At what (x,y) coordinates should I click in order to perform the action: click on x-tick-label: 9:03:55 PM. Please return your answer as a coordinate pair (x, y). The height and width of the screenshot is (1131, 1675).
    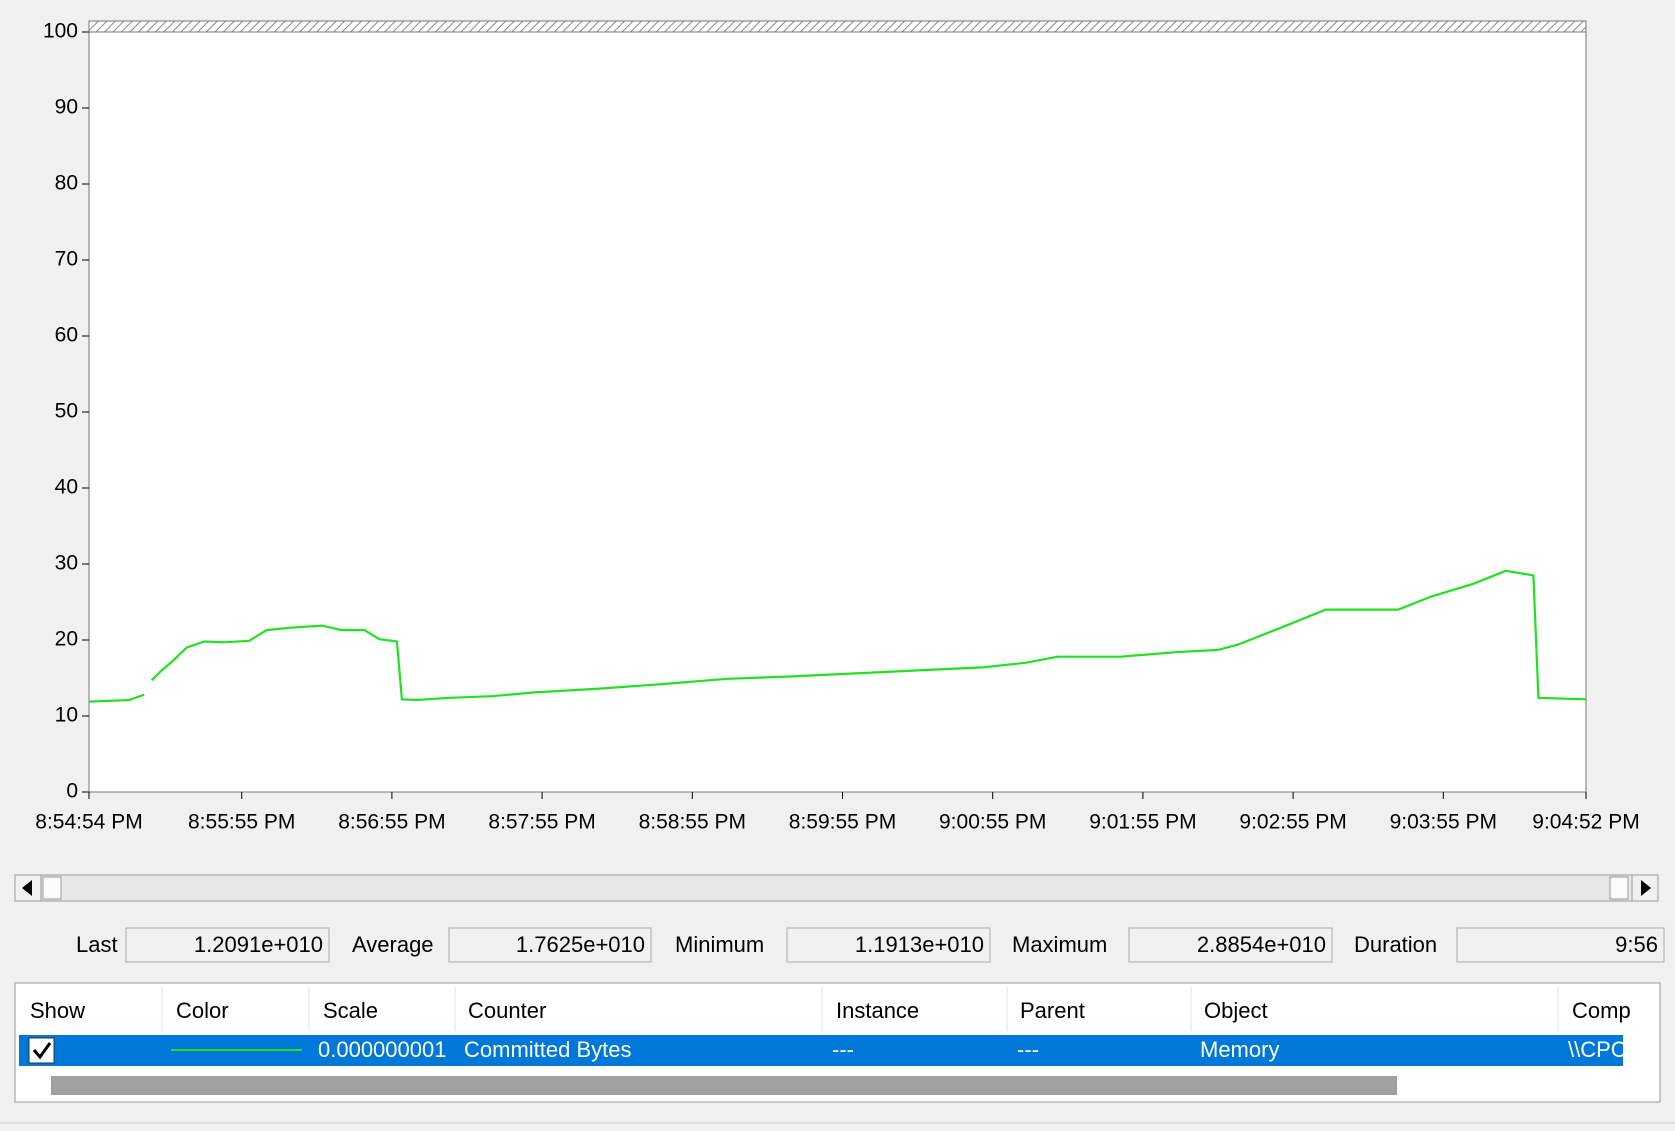
    Looking at the image, I should click on (1443, 822).